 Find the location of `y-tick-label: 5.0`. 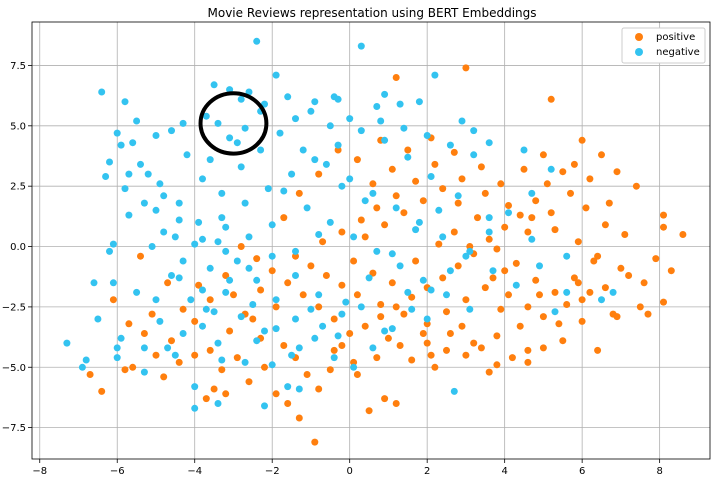

y-tick-label: 5.0 is located at coordinates (18, 126).